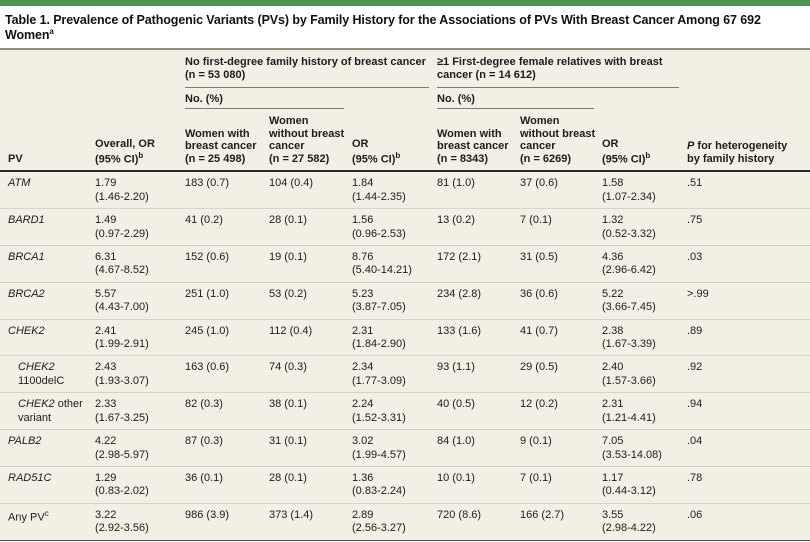 Image resolution: width=810 pixels, height=542 pixels. Describe the element at coordinates (629, 411) in the screenshot. I see `or-cell: 2.31 (1.21-4.41)` at that location.